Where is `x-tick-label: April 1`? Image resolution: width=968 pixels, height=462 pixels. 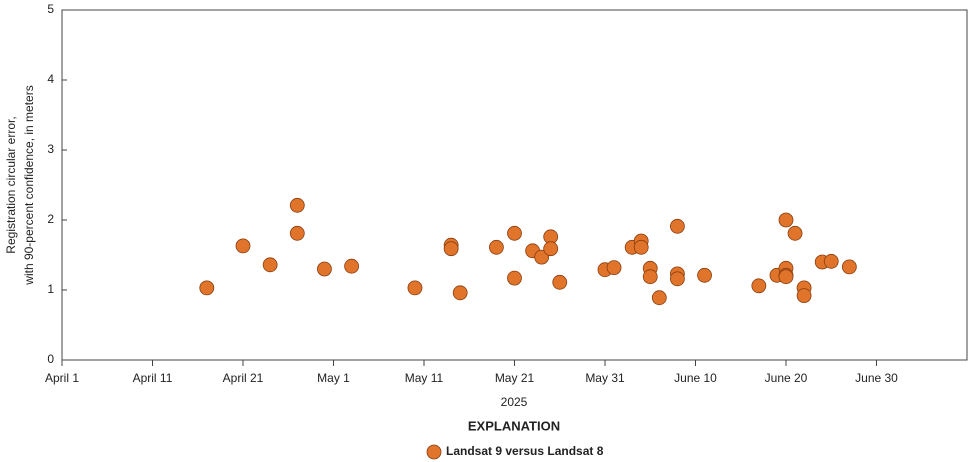 x-tick-label: April 1 is located at coordinates (62, 378).